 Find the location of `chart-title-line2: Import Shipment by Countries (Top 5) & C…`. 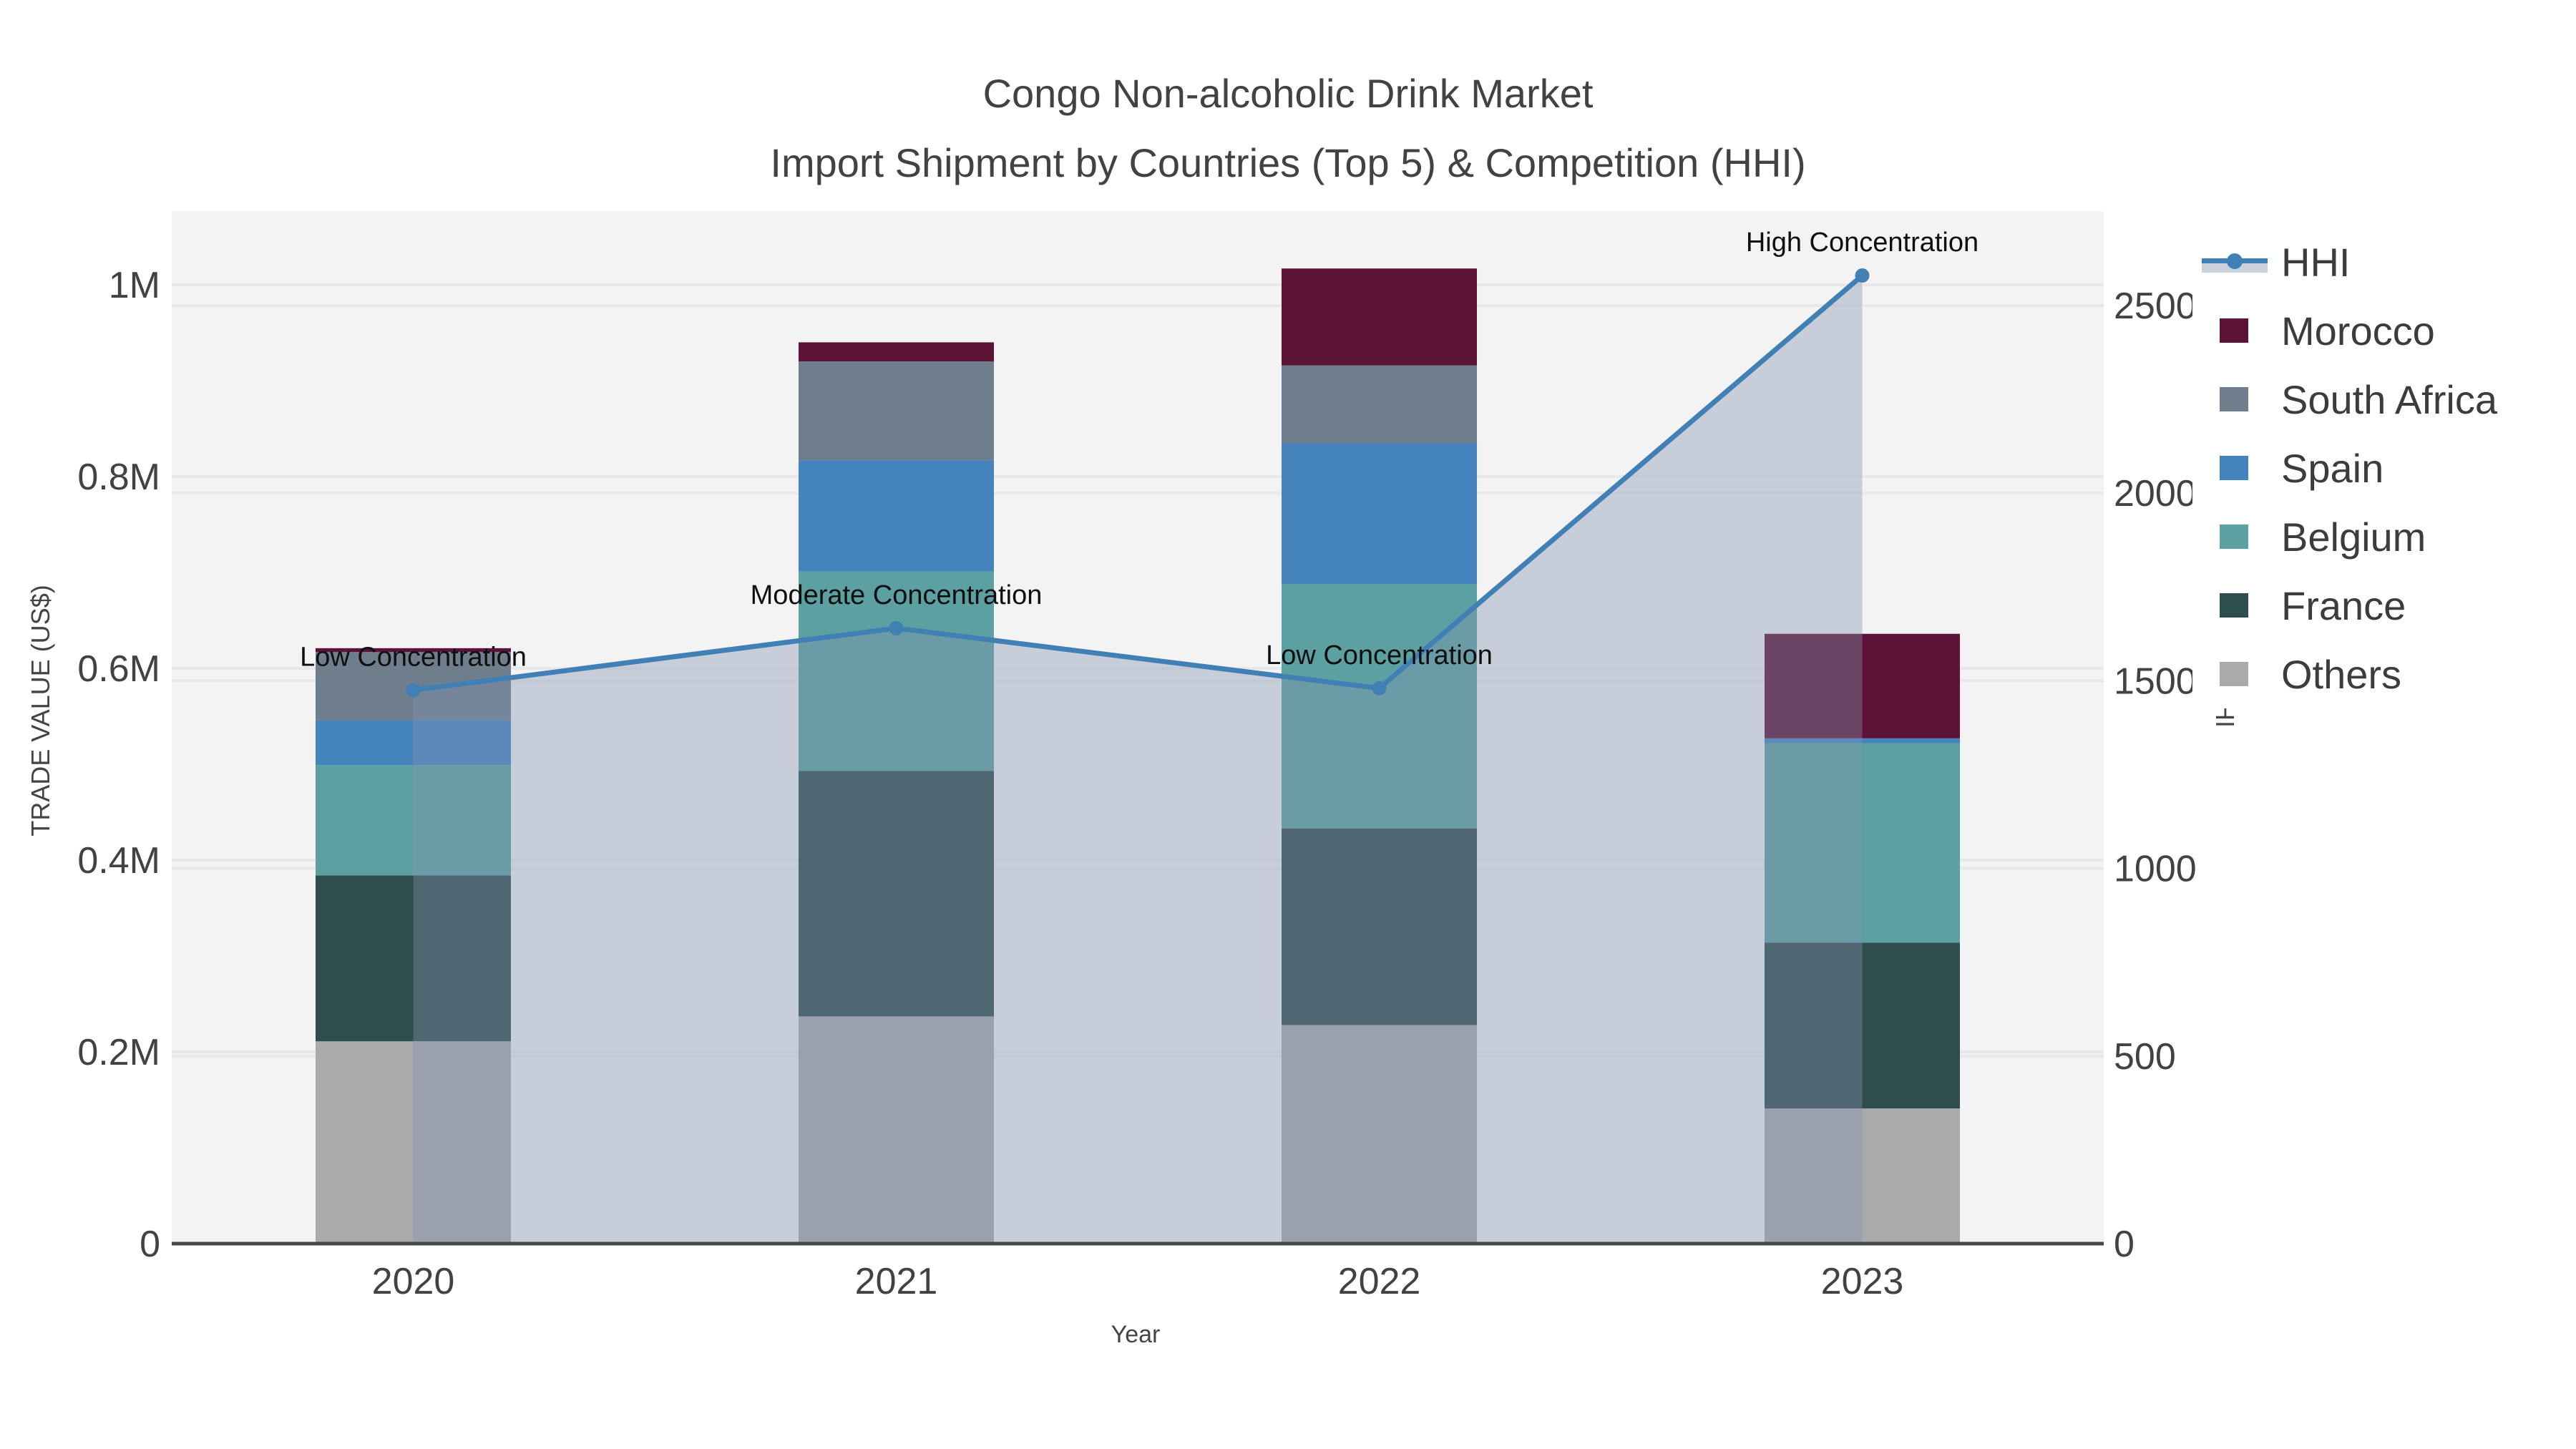

chart-title-line2: Import Shipment by Countries (Top 5) & C… is located at coordinates (1288, 162).